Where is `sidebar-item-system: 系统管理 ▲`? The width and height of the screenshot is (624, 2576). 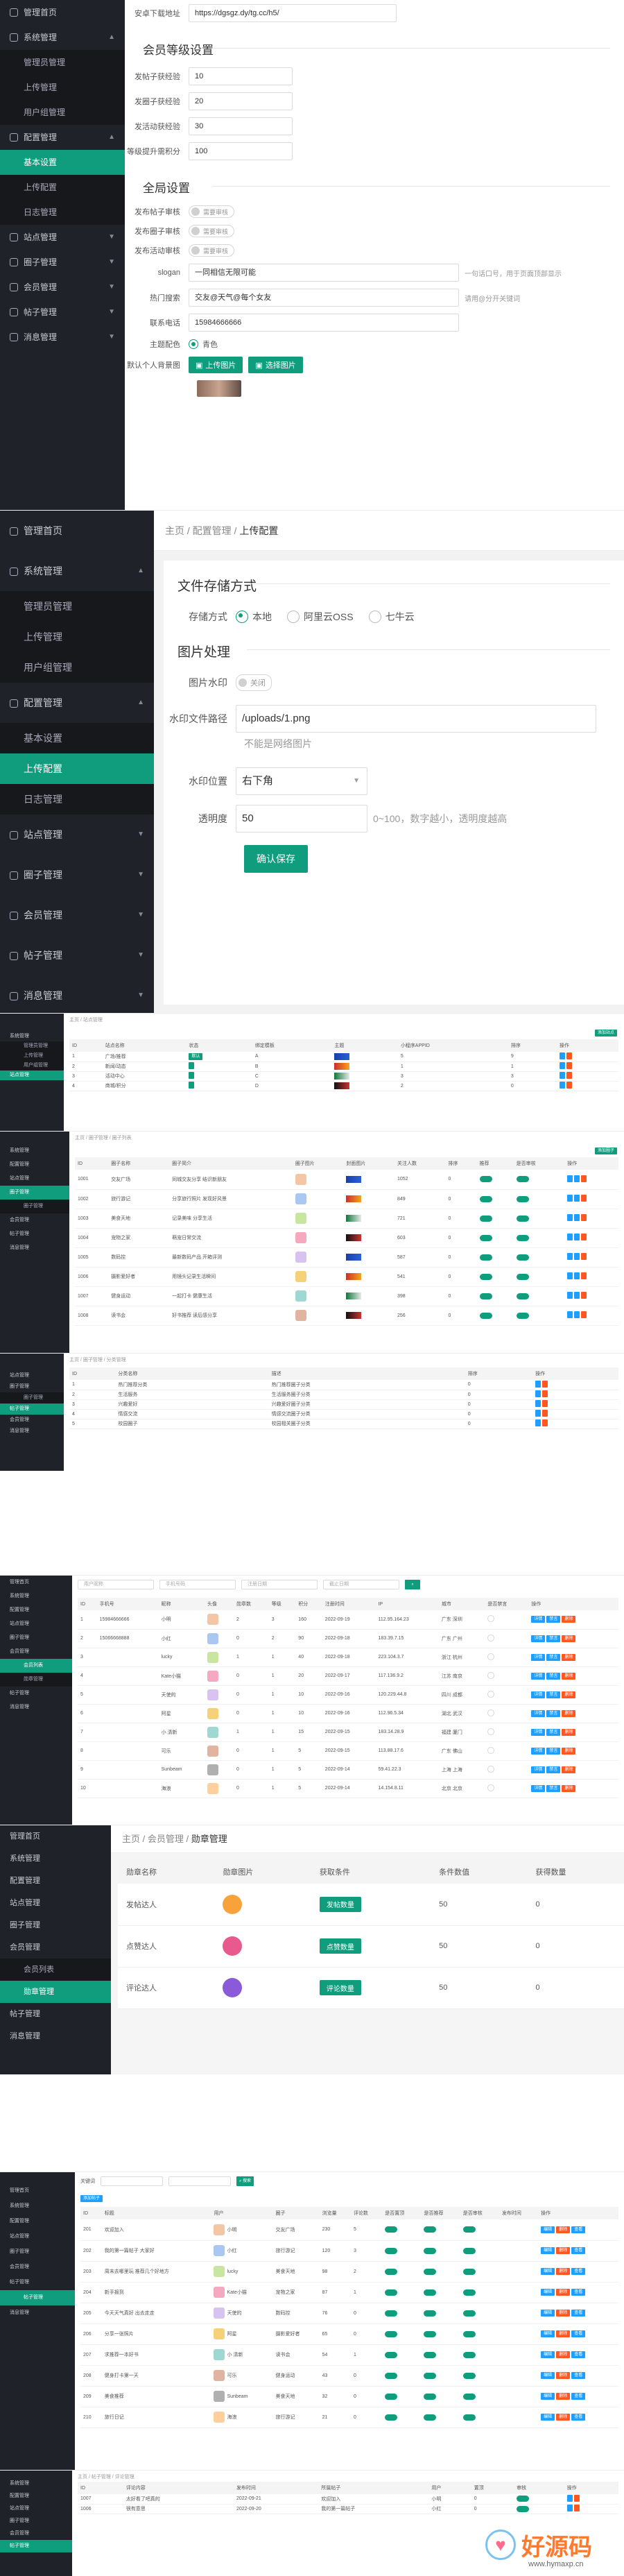
sidebar-item-system: 系统管理 ▲ is located at coordinates (77, 571).